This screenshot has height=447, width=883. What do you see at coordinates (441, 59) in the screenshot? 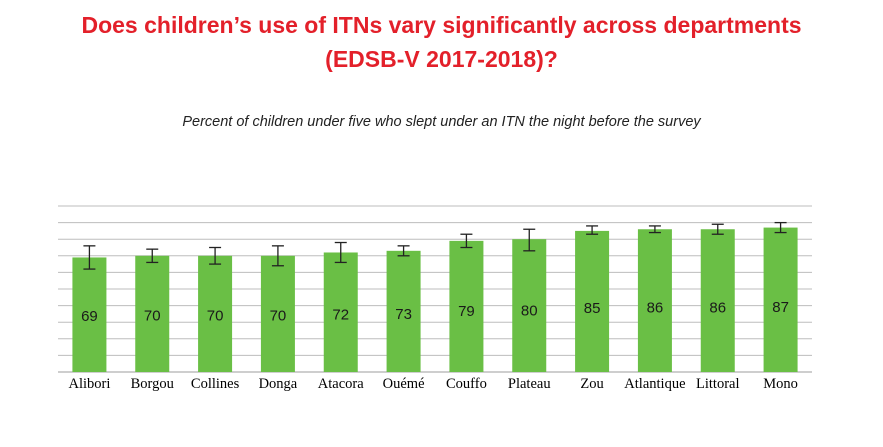
I see `title-line-2: (EDSB-V 2017-2018)?` at bounding box center [441, 59].